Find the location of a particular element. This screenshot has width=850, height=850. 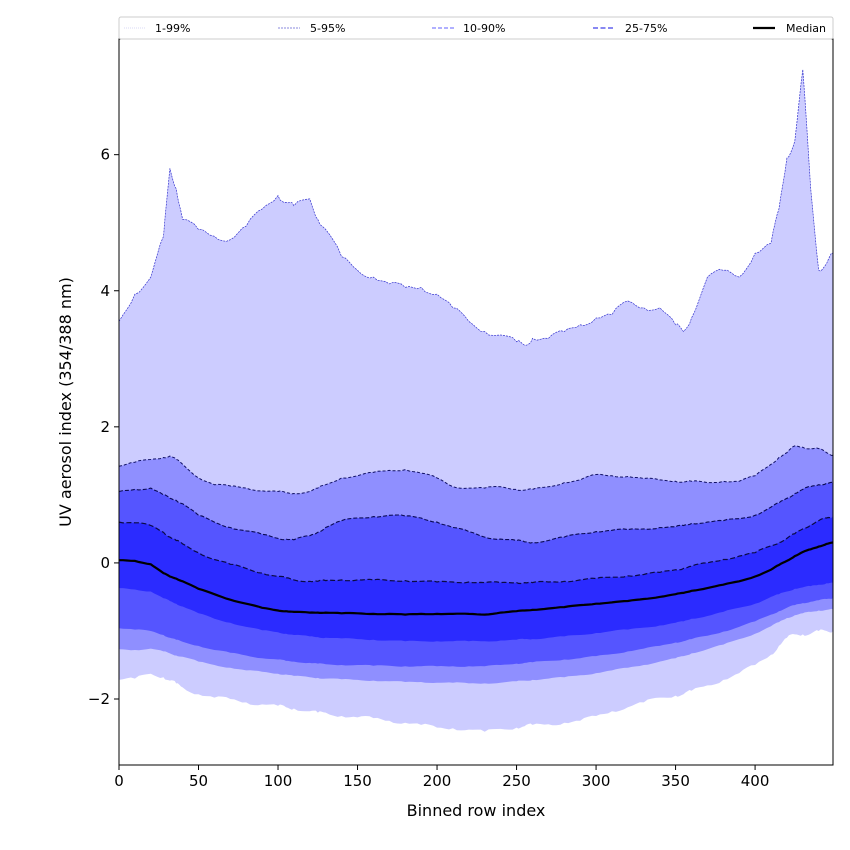

line-p95 is located at coordinates (475, 470).